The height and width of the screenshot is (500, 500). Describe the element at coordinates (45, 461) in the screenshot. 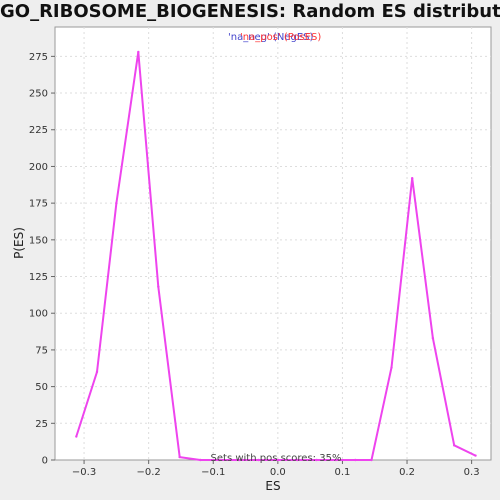

I see `y-tick-label: 0` at that location.